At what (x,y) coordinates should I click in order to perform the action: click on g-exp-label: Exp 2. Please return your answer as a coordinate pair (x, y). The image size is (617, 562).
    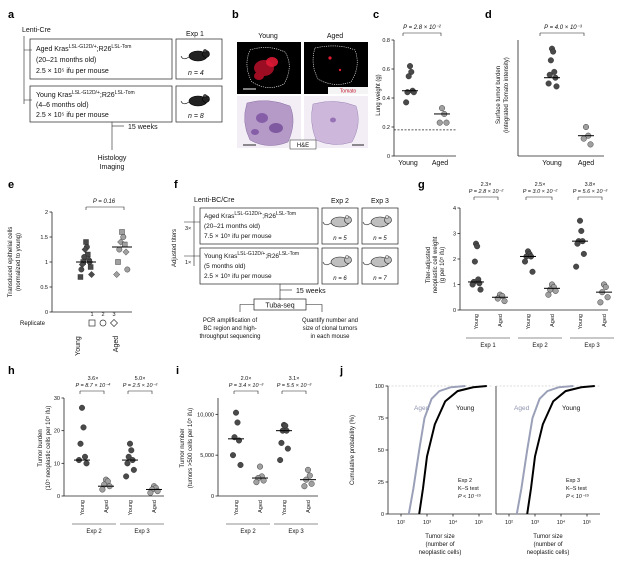
    Looking at the image, I should click on (540, 346).